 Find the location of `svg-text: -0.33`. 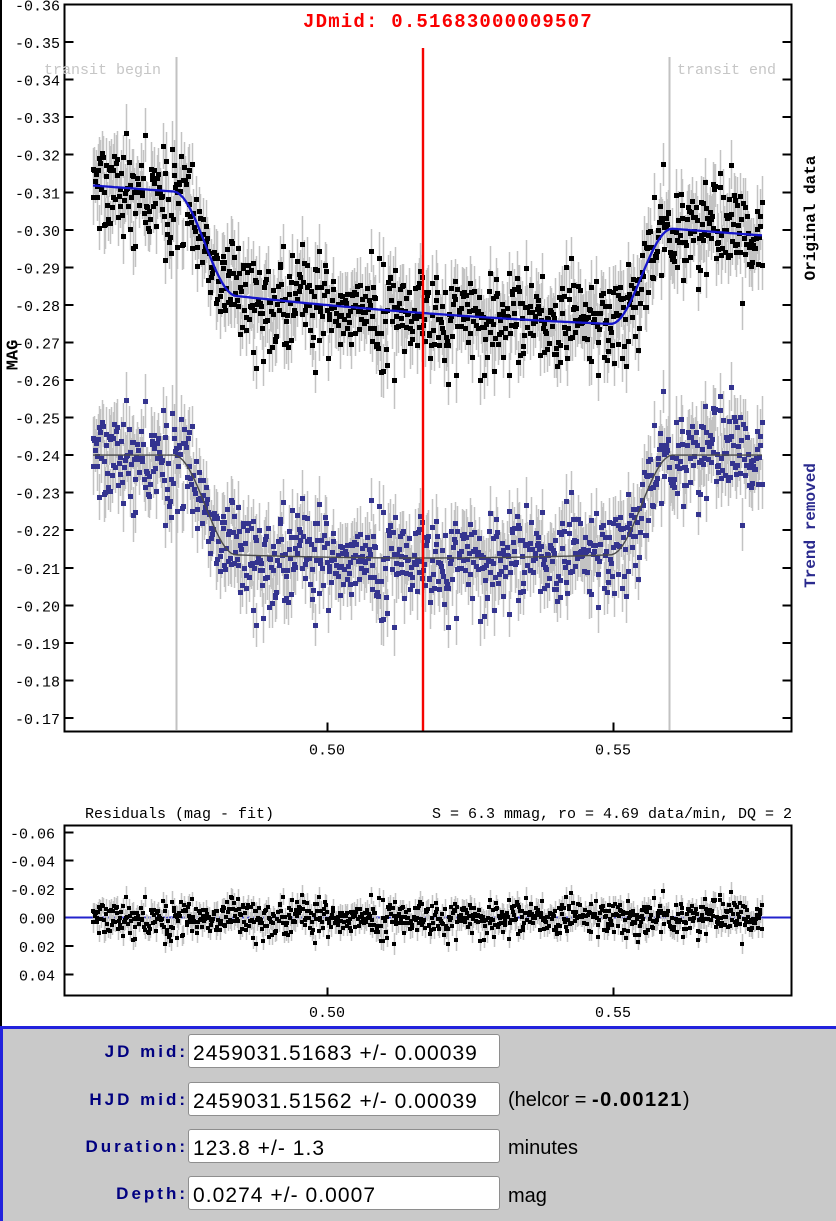

svg-text: -0.33 is located at coordinates (37, 119).